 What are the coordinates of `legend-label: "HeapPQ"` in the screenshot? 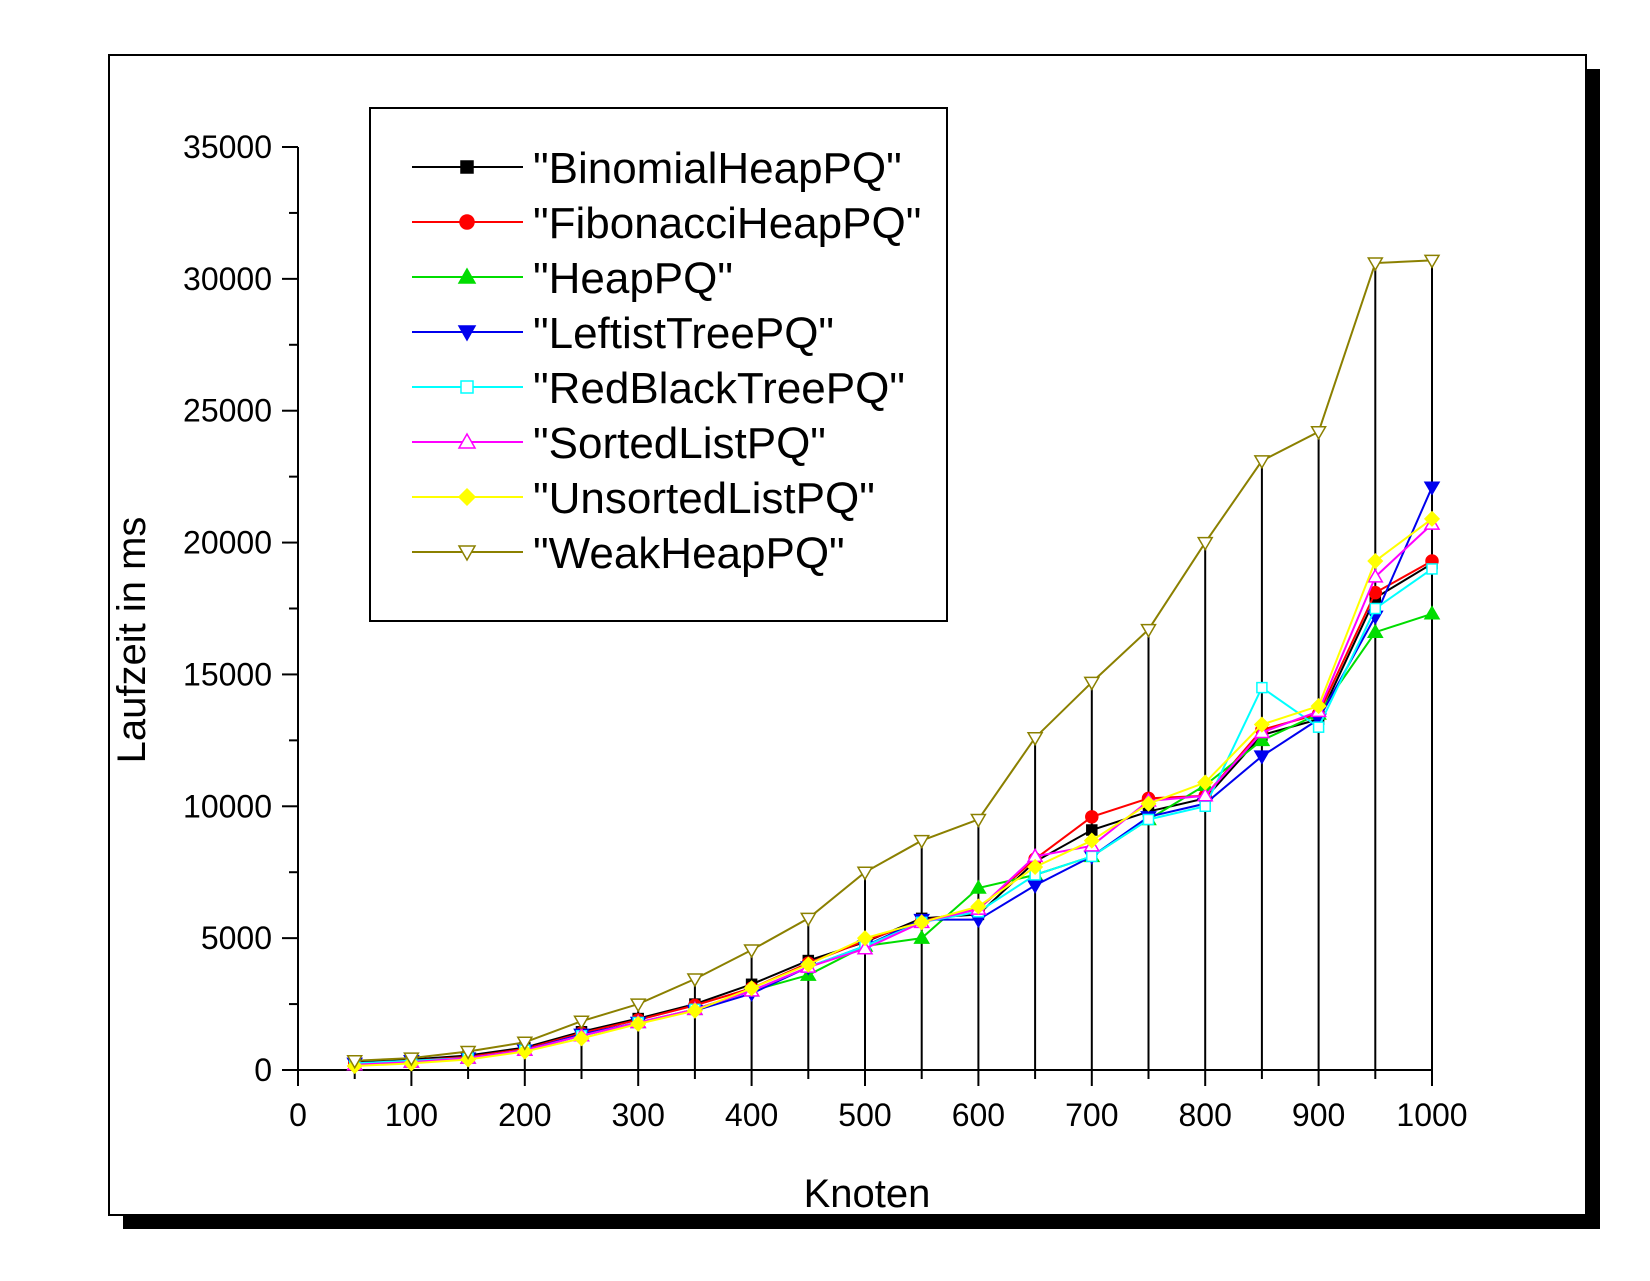 It's located at (633, 278).